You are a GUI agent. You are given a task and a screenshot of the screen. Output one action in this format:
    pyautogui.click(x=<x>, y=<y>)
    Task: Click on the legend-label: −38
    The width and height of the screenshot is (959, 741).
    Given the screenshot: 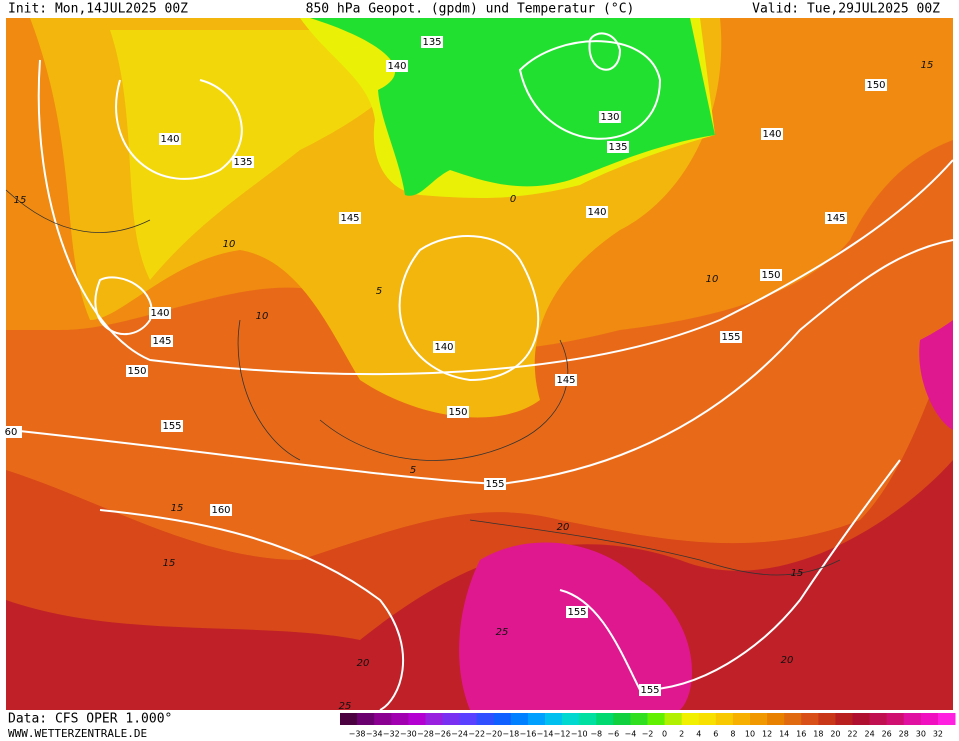 What is the action you would take?
    pyautogui.click(x=357, y=734)
    